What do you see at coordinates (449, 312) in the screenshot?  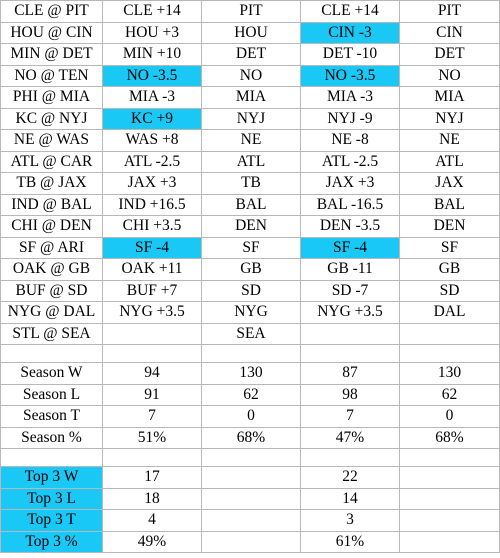 I see `winner-2-cell: DAL` at bounding box center [449, 312].